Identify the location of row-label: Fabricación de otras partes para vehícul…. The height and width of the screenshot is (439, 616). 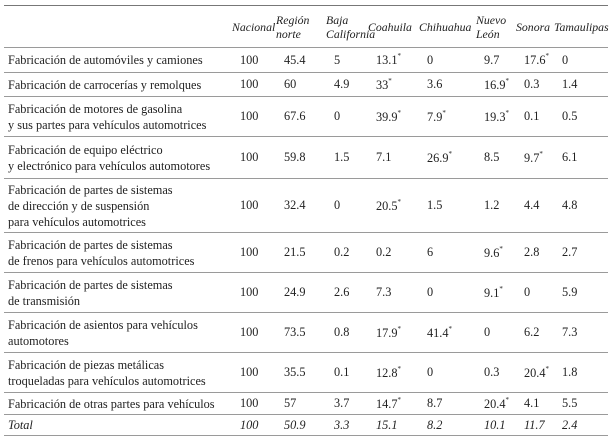
(116, 403).